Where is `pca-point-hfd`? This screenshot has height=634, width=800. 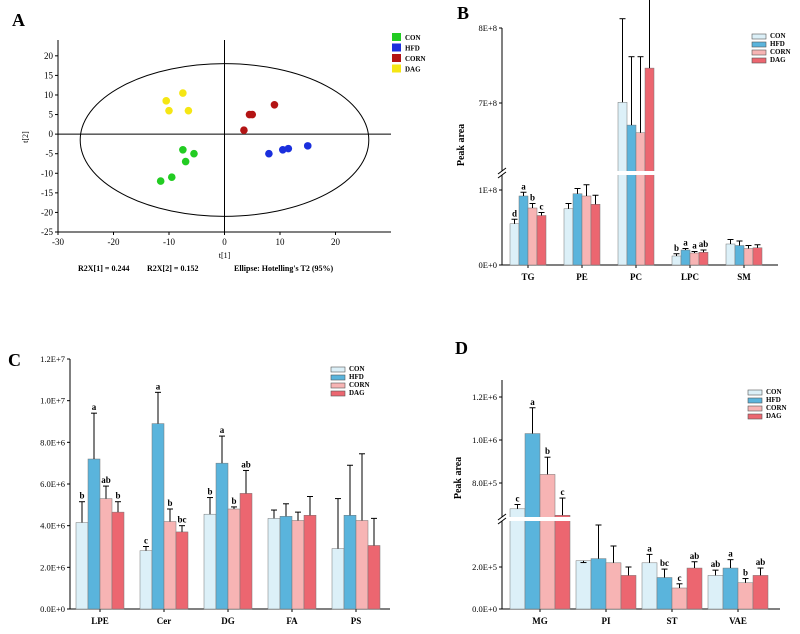
pca-point-hfd is located at coordinates (269, 153).